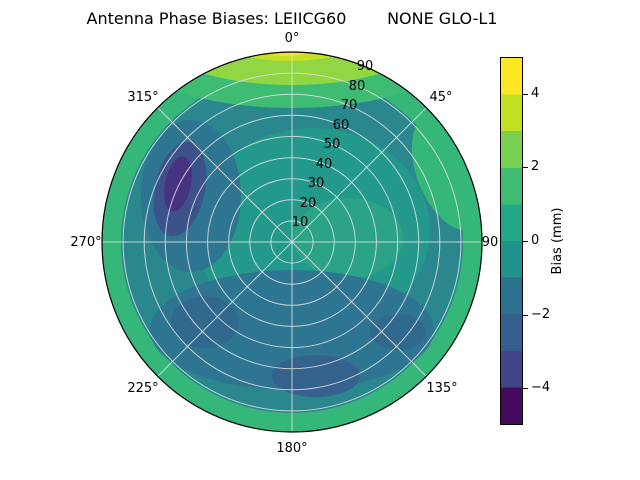  What do you see at coordinates (142, 388) in the screenshot?
I see `azimuth-label-225: 225°` at bounding box center [142, 388].